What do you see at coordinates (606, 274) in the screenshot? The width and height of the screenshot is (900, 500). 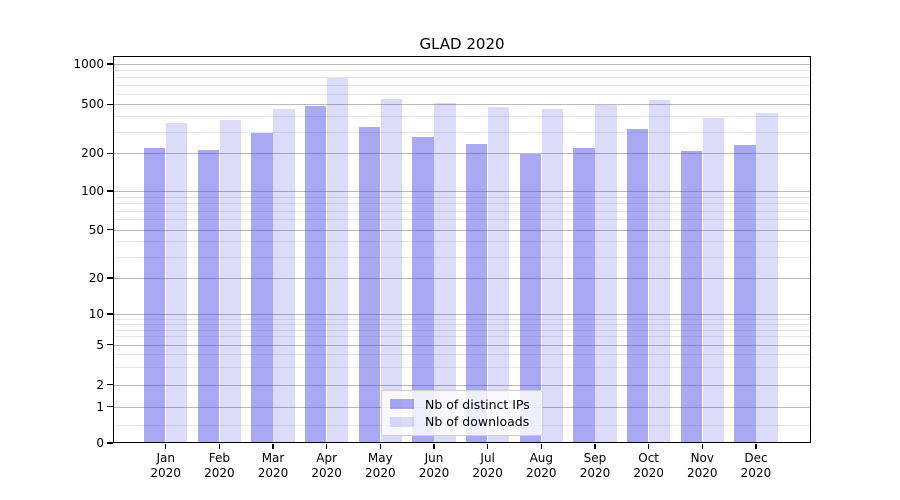 I see `bar-downloads-sep` at bounding box center [606, 274].